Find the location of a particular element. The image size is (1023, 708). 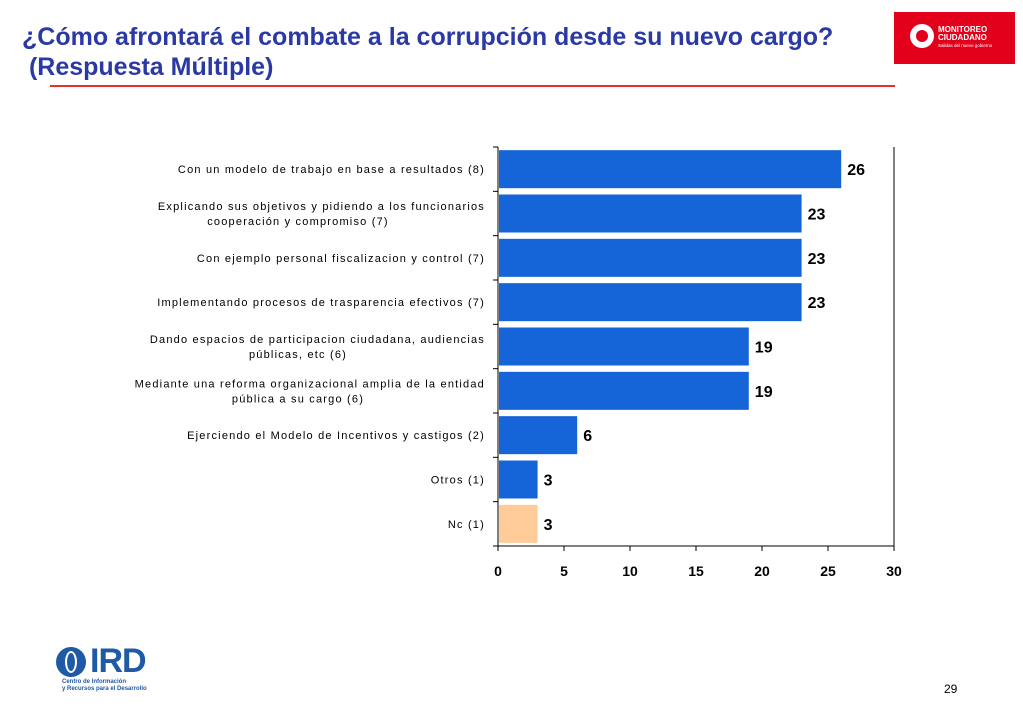

x-tick-label: 30 is located at coordinates (894, 571).